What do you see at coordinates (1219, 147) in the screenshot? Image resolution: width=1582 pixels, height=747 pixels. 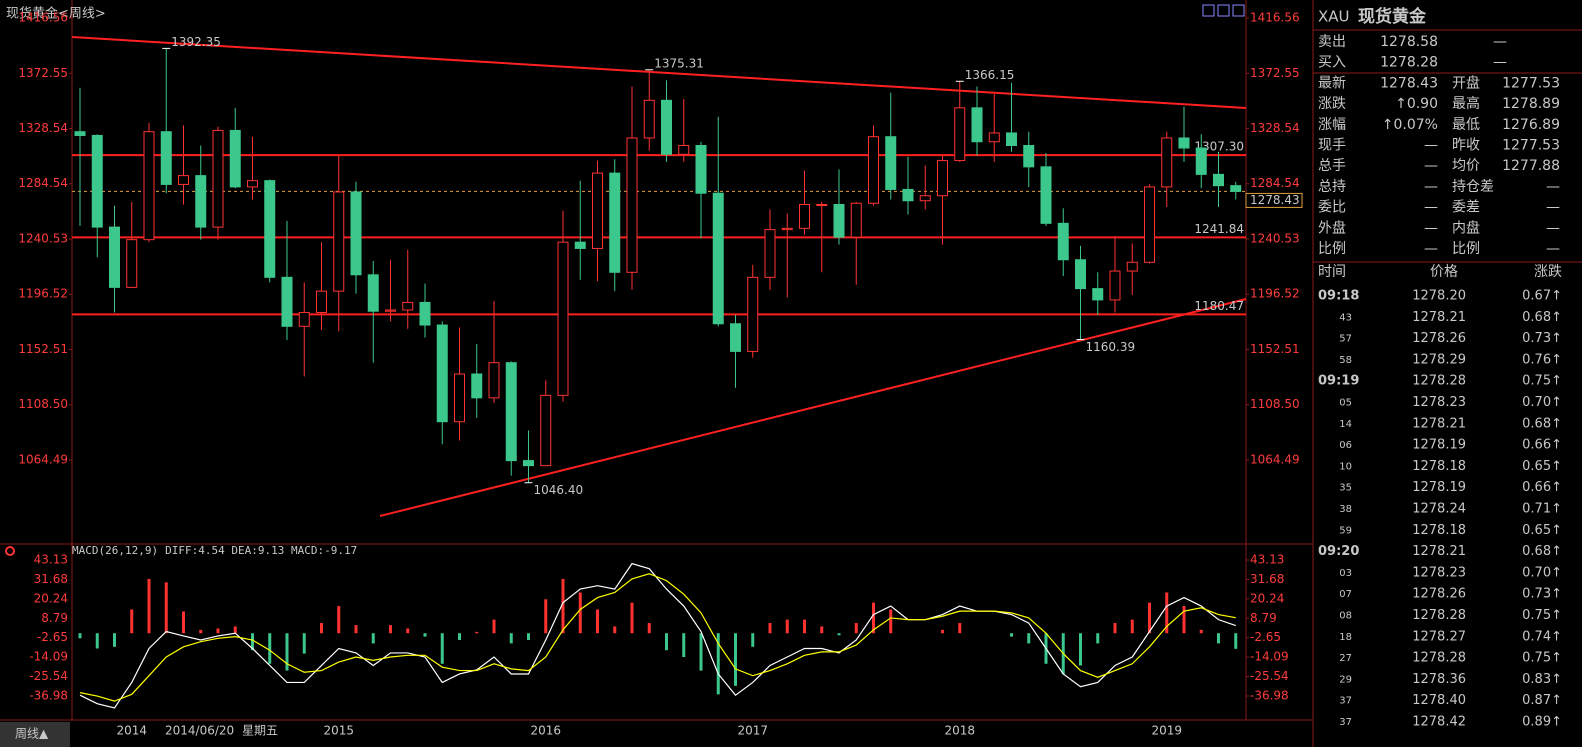 I see `level-label: 1307.30` at bounding box center [1219, 147].